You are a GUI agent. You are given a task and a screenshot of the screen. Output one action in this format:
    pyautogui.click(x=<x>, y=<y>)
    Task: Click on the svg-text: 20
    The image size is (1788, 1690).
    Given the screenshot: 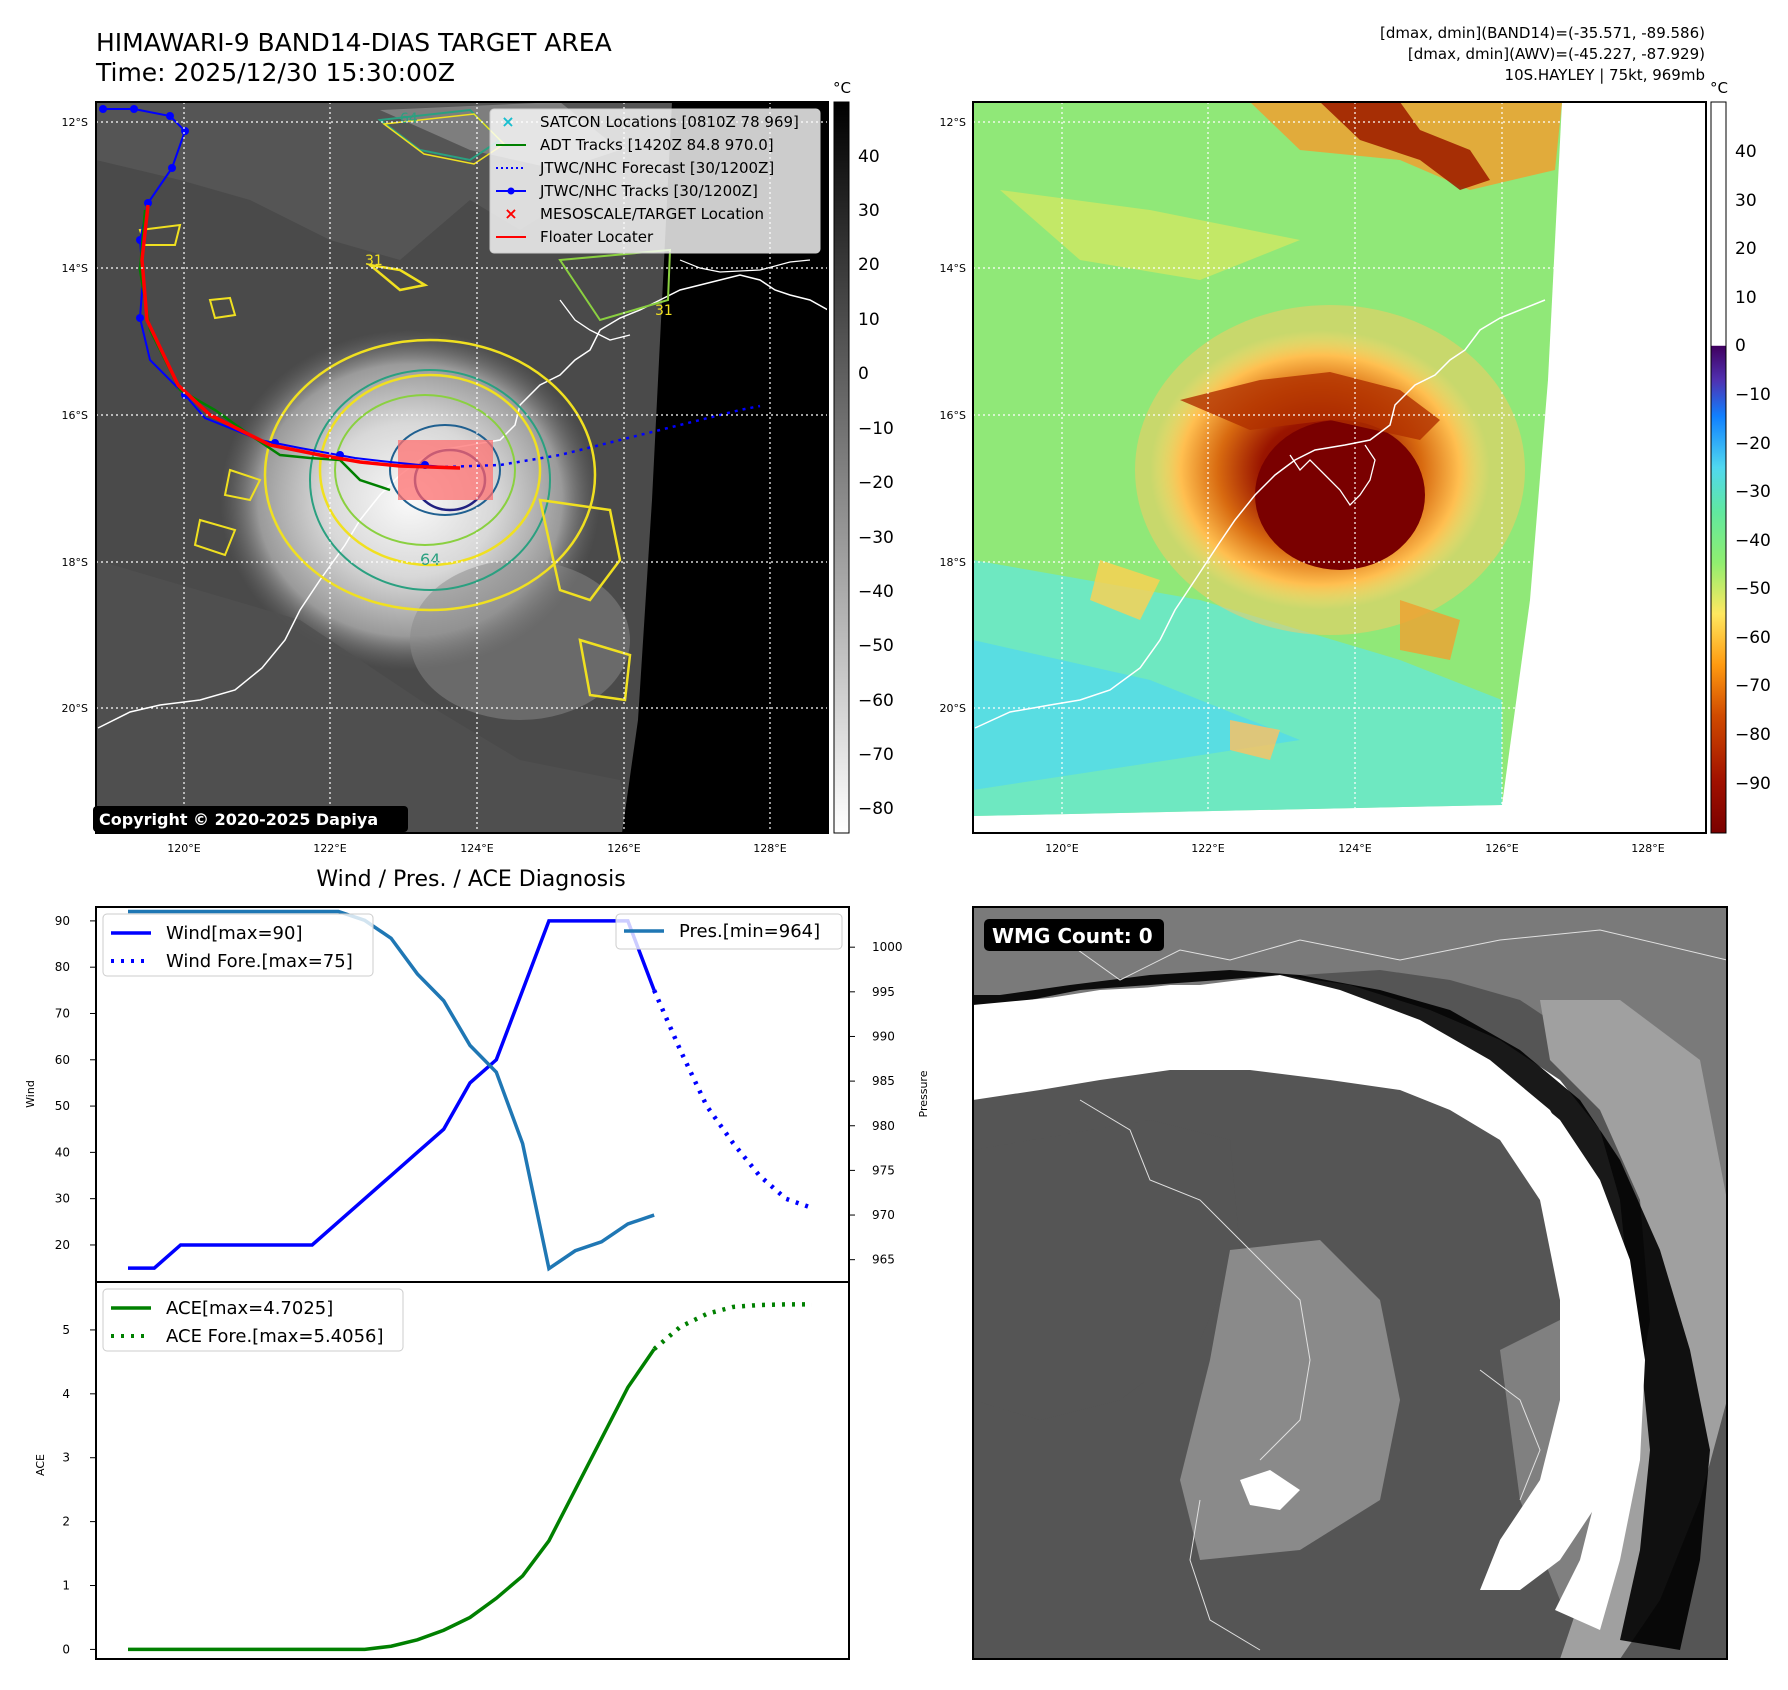 What is the action you would take?
    pyautogui.click(x=869, y=265)
    